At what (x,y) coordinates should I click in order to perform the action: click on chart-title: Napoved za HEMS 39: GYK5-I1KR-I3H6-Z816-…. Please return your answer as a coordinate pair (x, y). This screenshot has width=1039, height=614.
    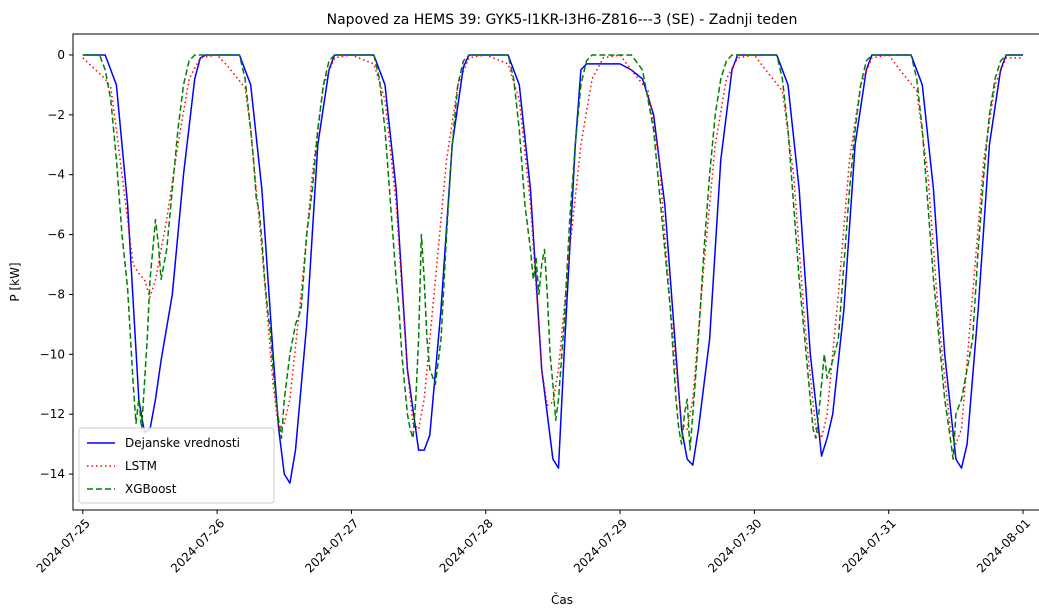
    Looking at the image, I should click on (562, 20).